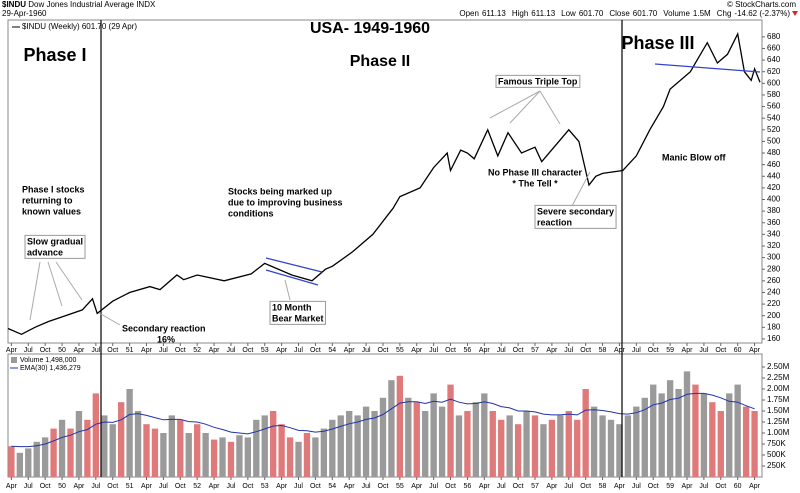 Image resolution: width=800 pixels, height=493 pixels. I want to click on chart-title: USA- 1949-1960, so click(370, 28).